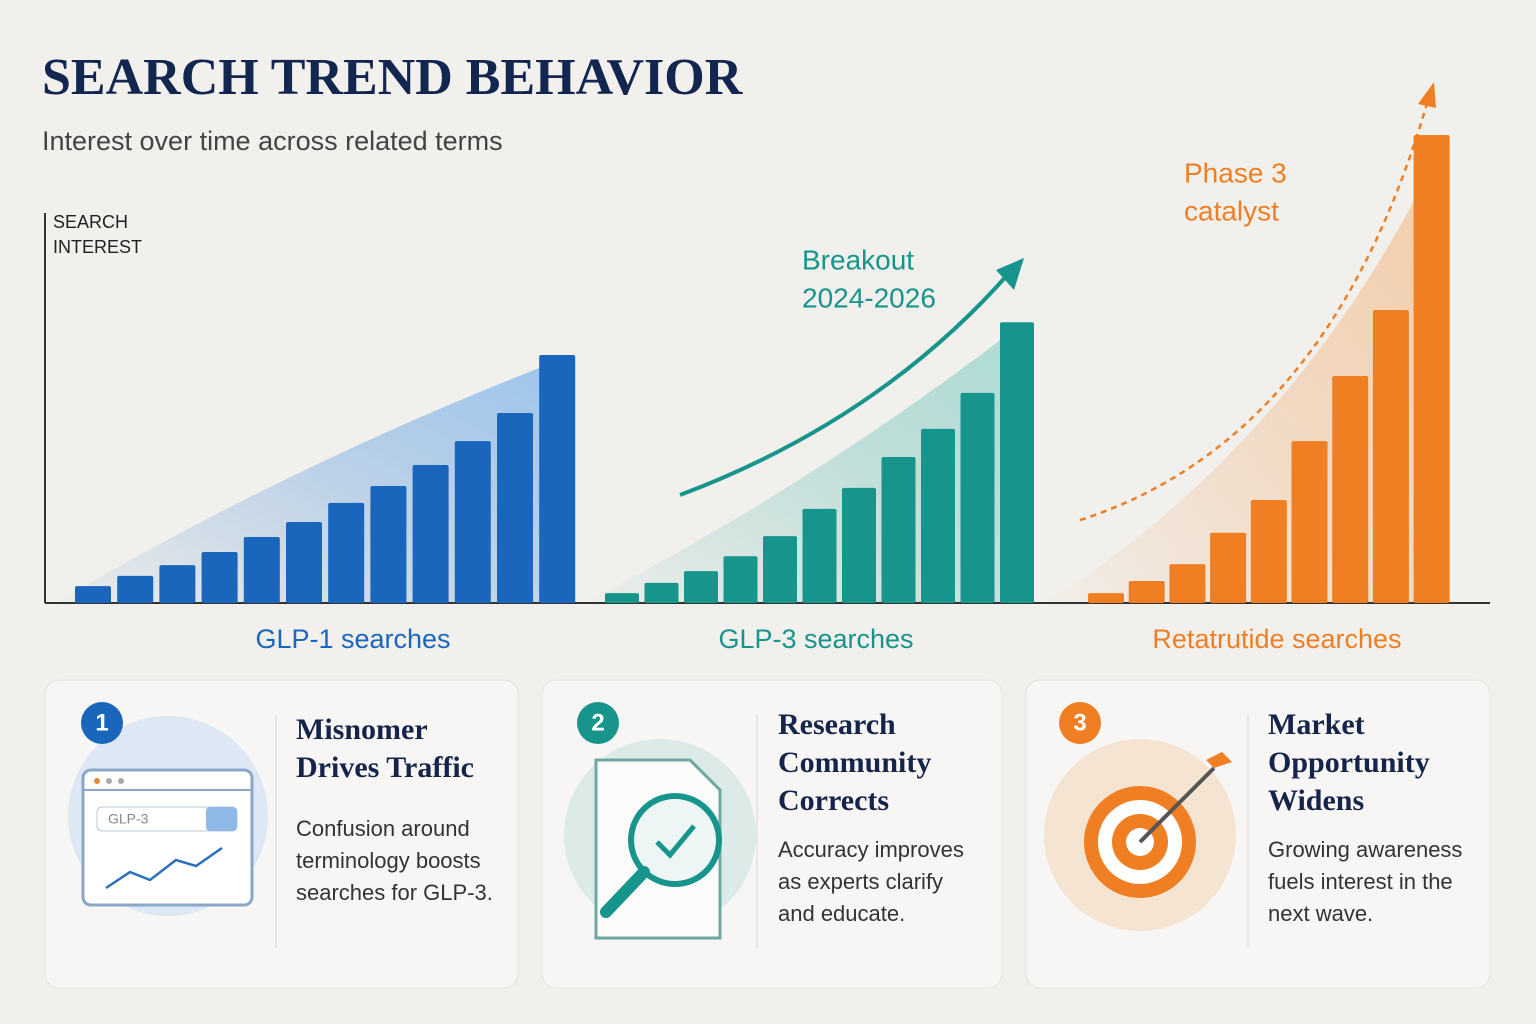 This screenshot has width=1536, height=1024. Describe the element at coordinates (383, 828) in the screenshot. I see `card-text: Confusion around` at that location.